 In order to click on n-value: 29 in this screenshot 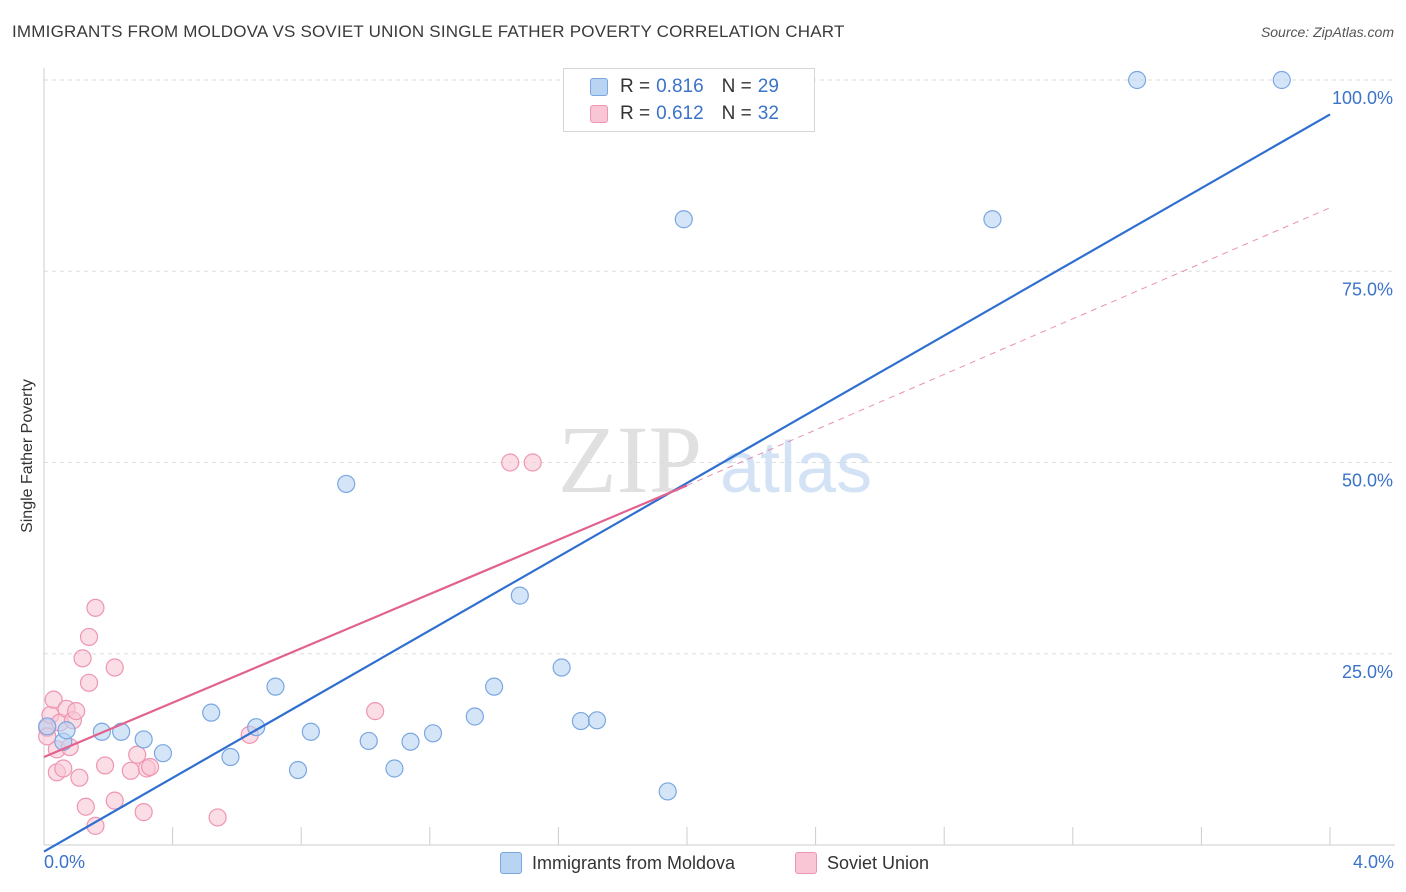, I will do `click(768, 86)`.